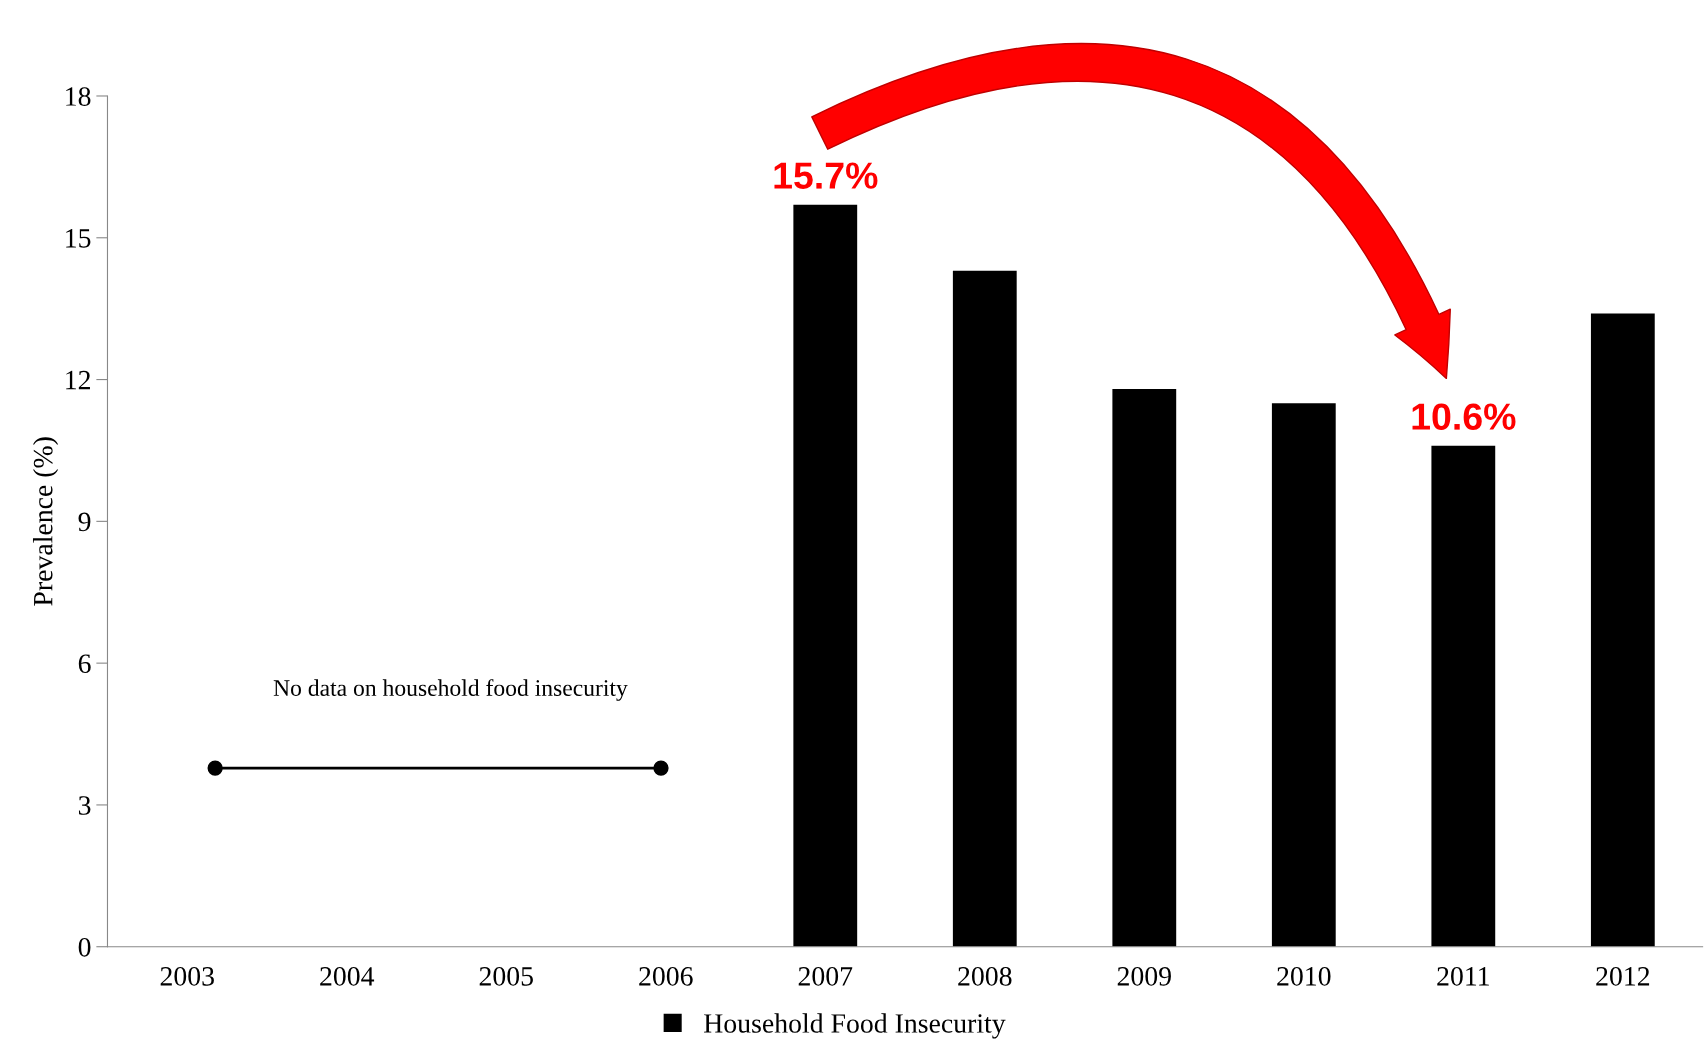  What do you see at coordinates (1144, 976) in the screenshot?
I see `x-tick-label: 2009` at bounding box center [1144, 976].